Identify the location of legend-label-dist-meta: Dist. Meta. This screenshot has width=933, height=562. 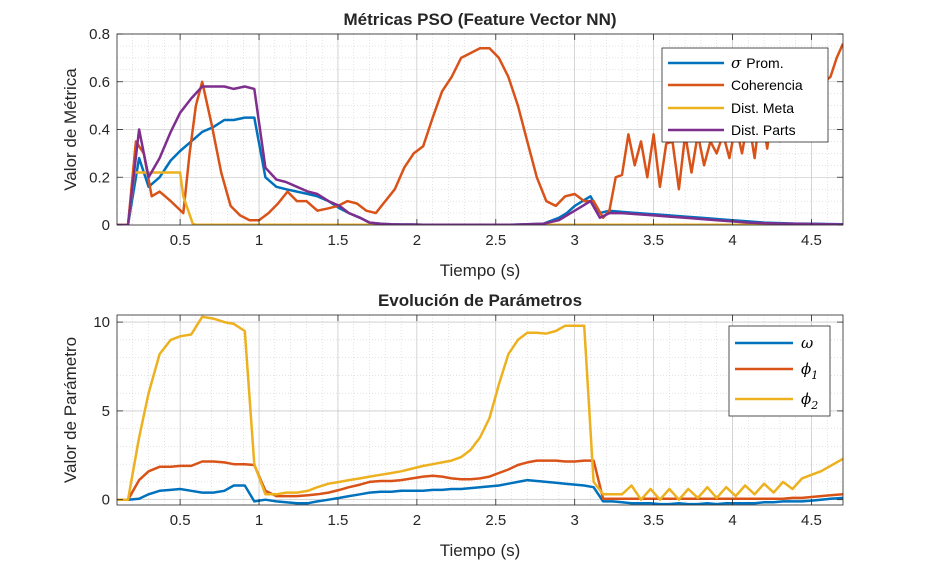
(762, 108).